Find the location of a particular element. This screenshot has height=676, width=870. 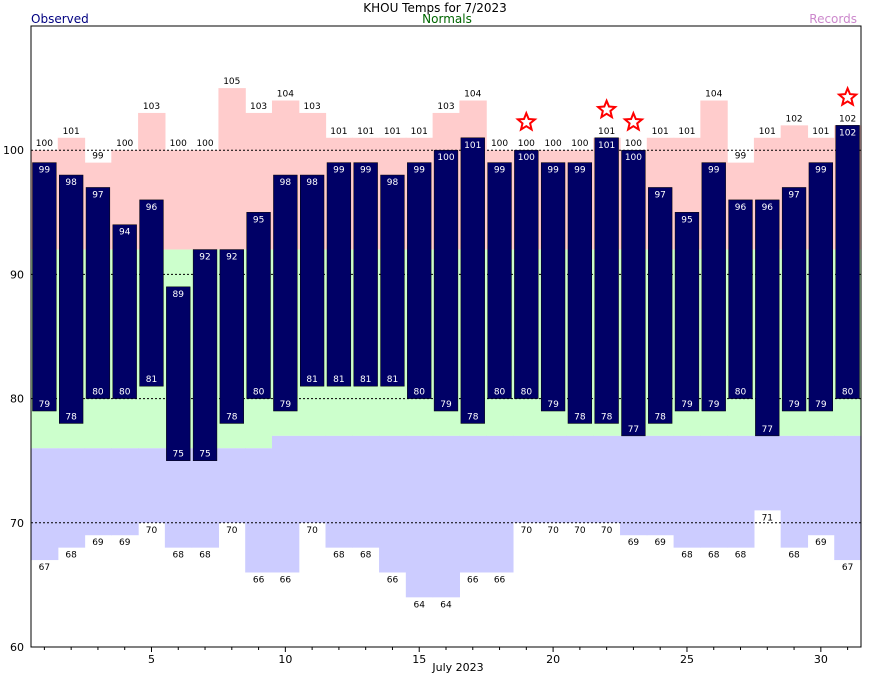

record-high-label-day-1: 100 is located at coordinates (44, 144).